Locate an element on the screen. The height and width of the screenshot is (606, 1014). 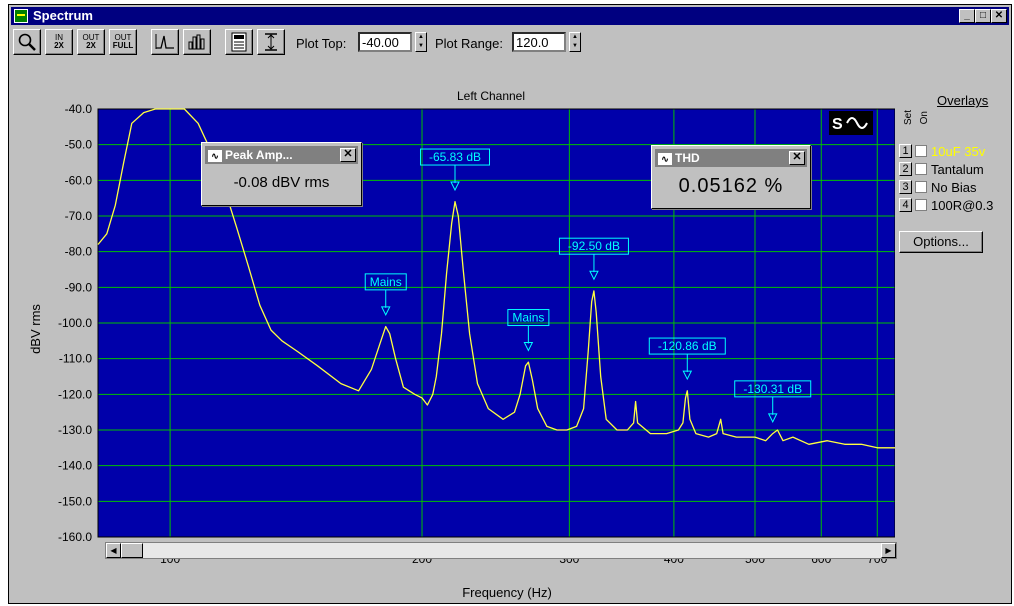
overlays-header: Overlays is located at coordinates (962, 100).